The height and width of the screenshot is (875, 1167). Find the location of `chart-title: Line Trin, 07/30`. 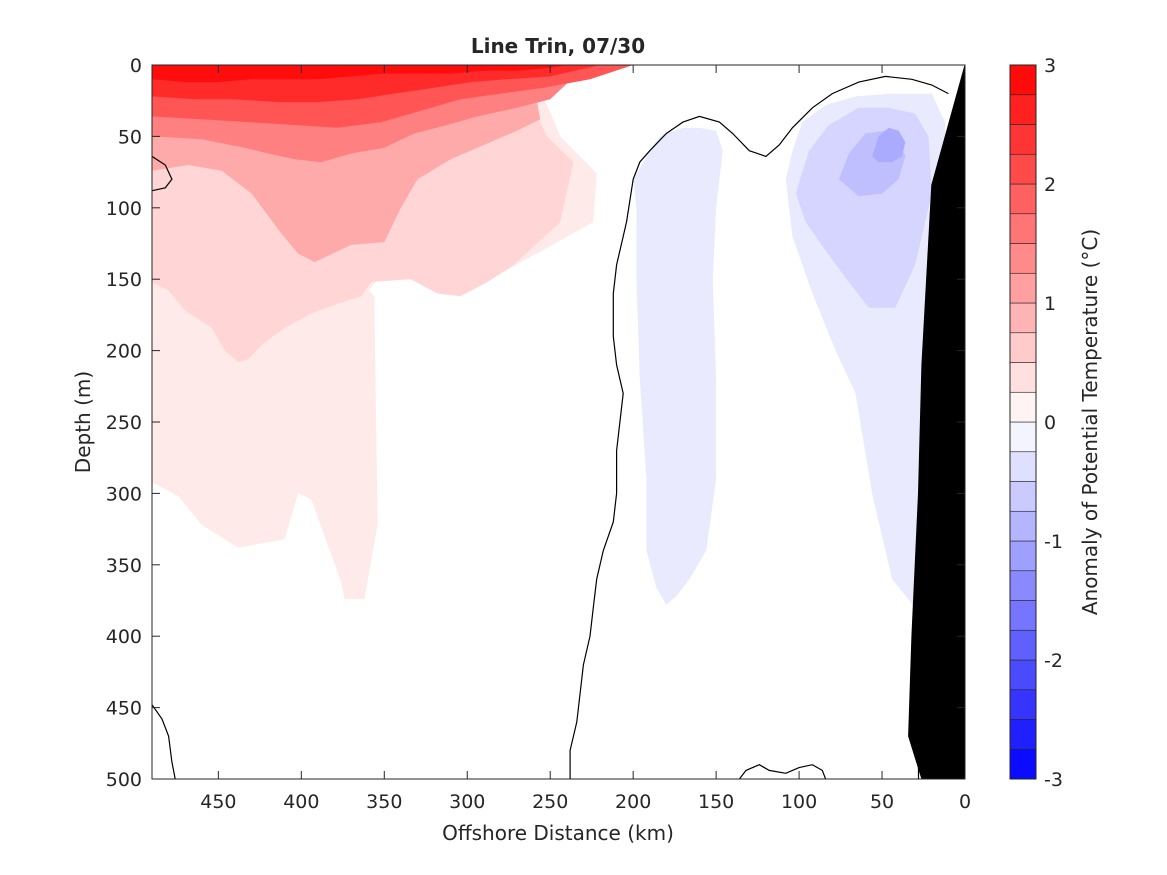

chart-title: Line Trin, 07/30 is located at coordinates (558, 46).